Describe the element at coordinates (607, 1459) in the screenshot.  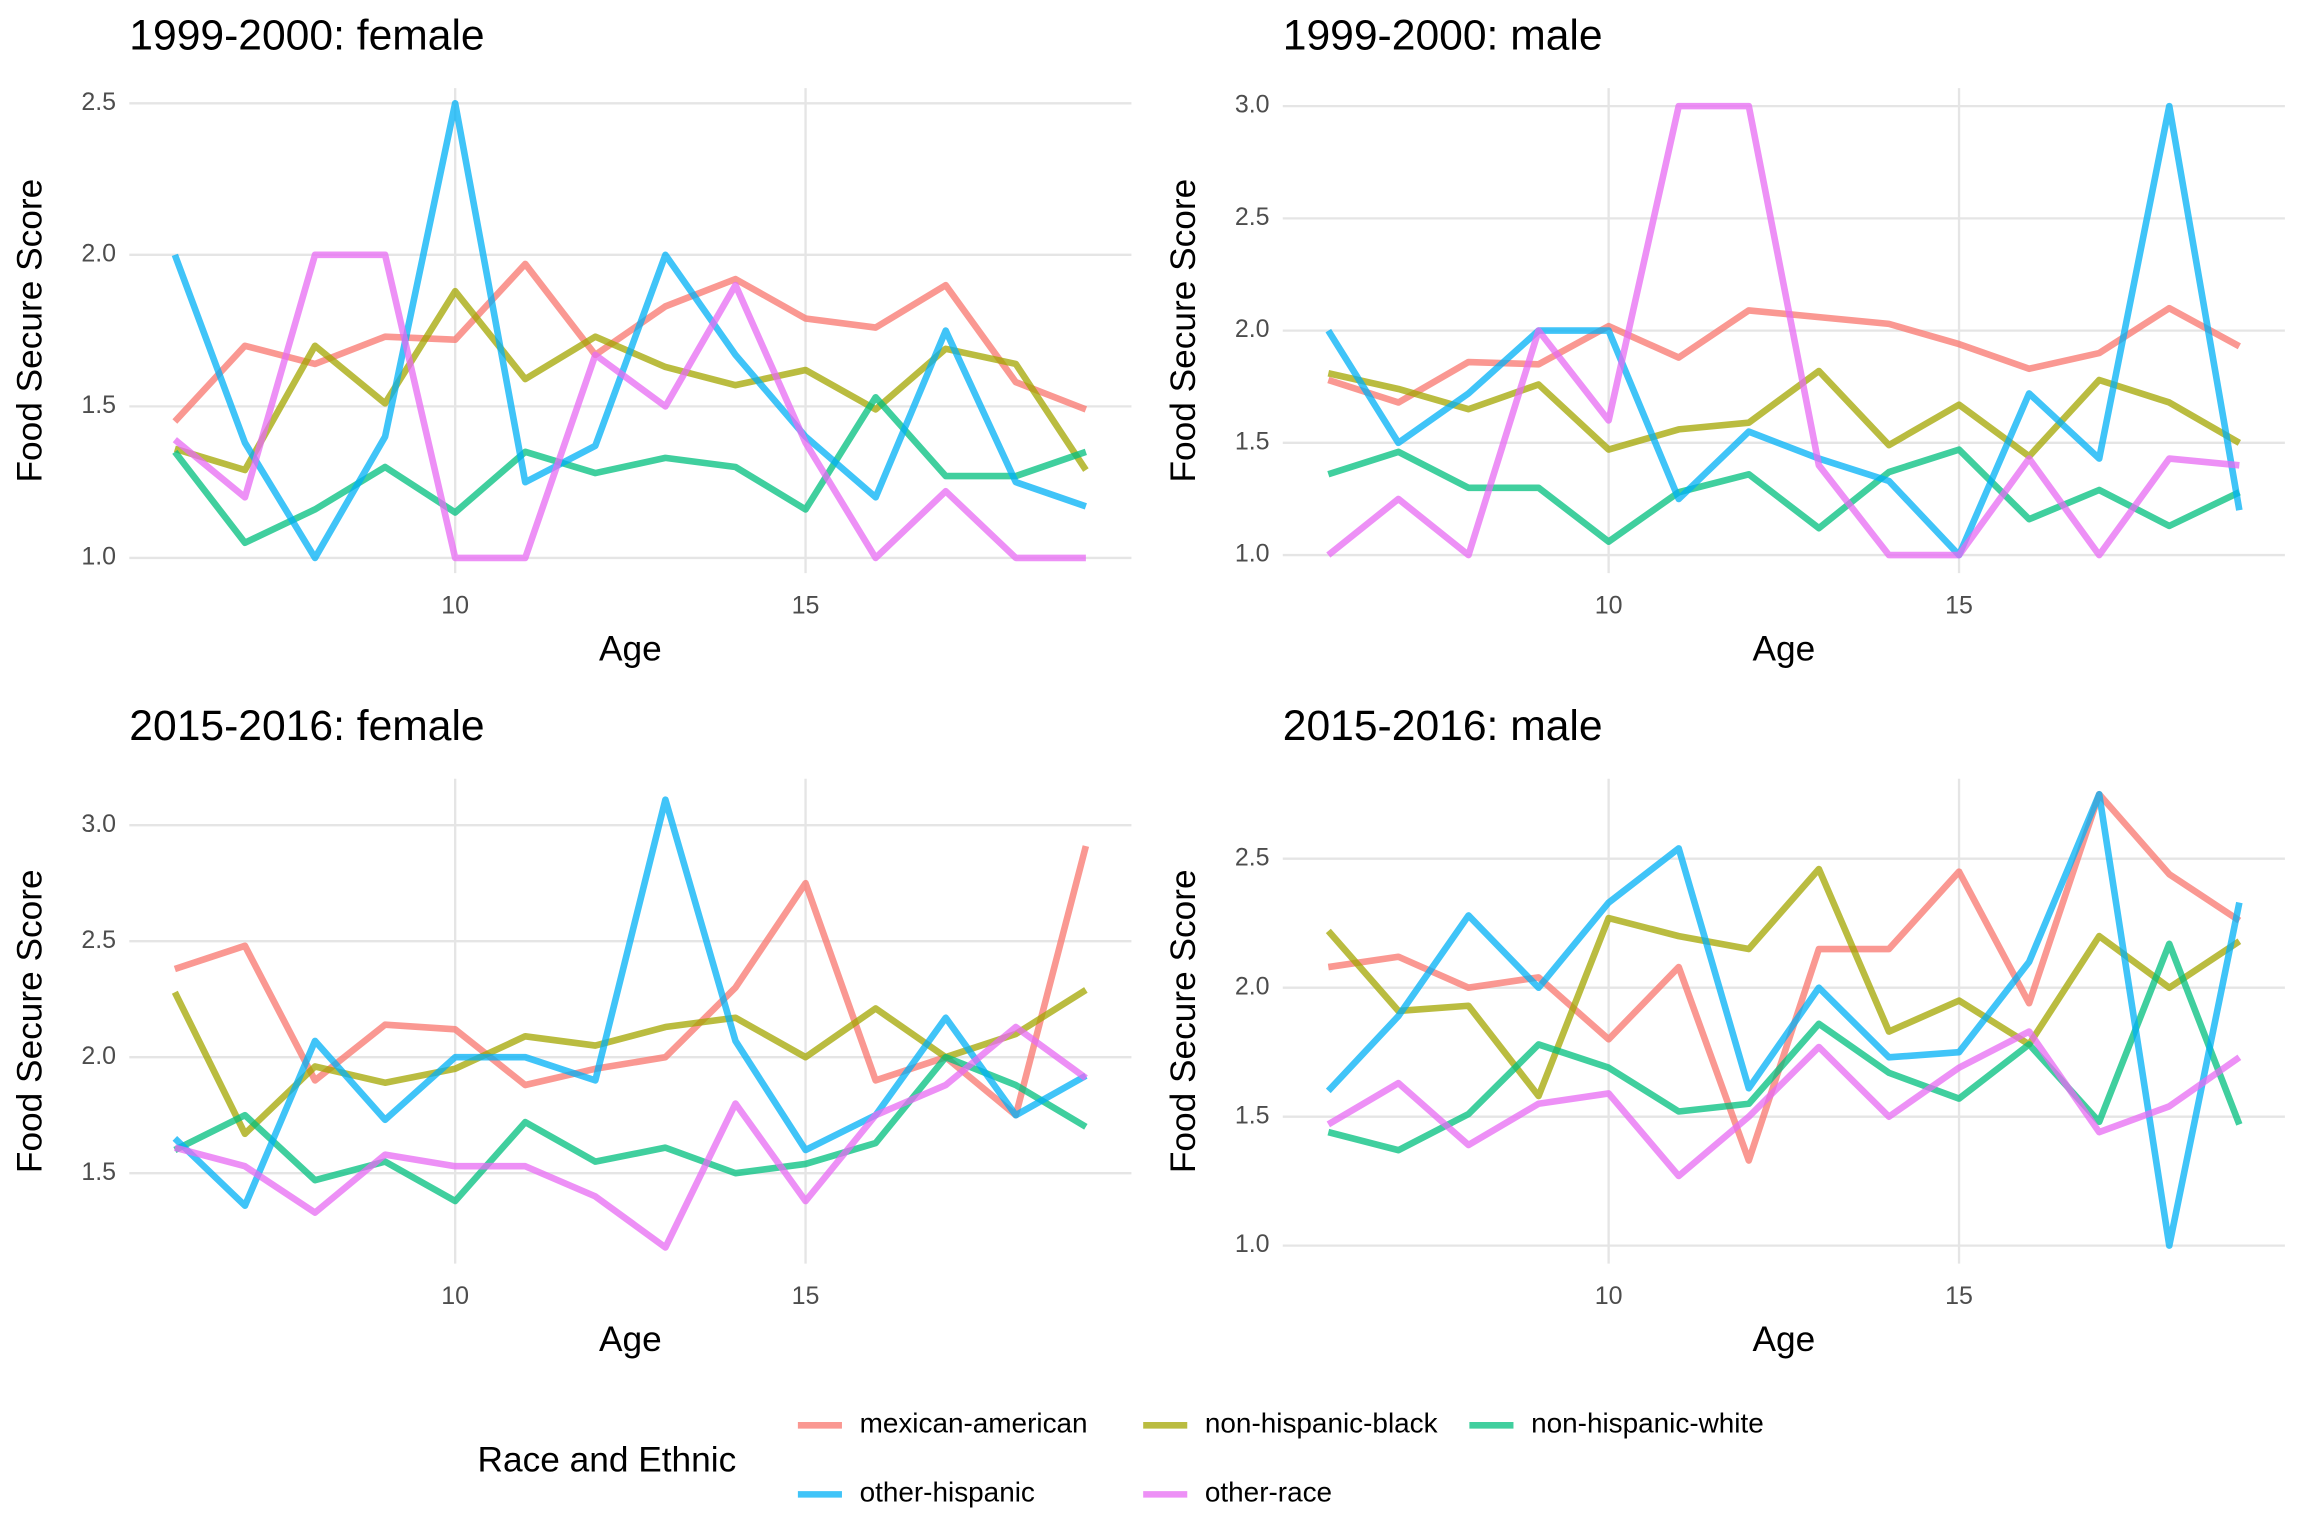
I see `legend-title: Race and Ethnic` at that location.